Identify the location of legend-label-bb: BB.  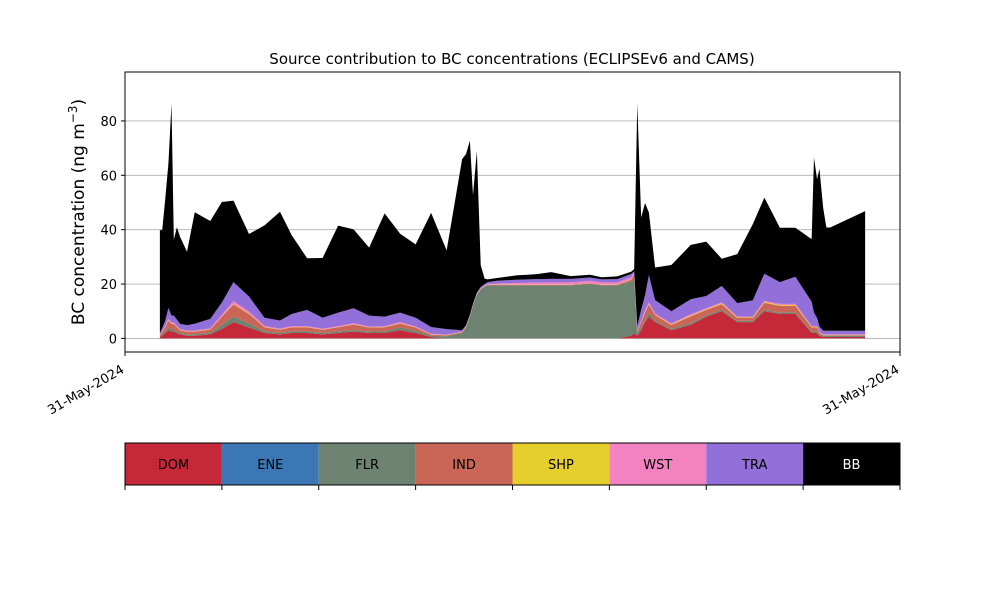
(852, 465).